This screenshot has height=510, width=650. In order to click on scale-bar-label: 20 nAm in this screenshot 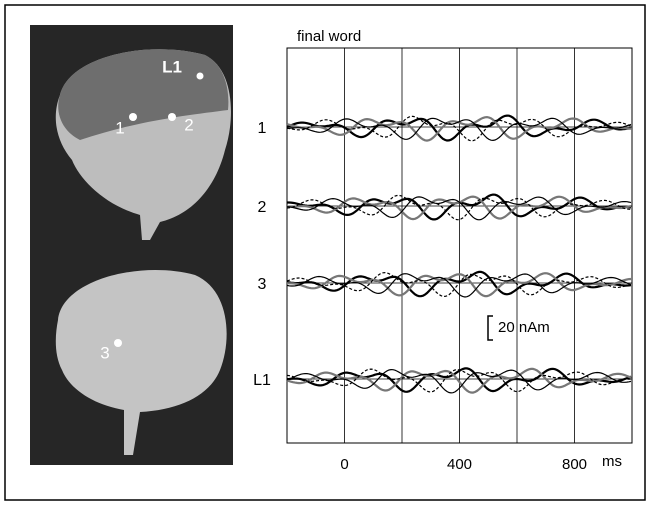, I will do `click(524, 327)`.